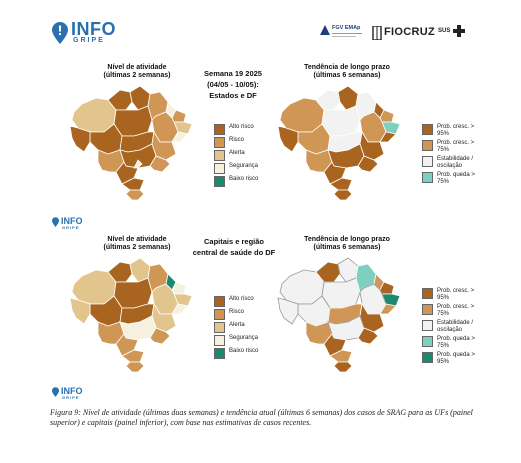  I want to click on sus-logo: SUS, so click(453, 34).